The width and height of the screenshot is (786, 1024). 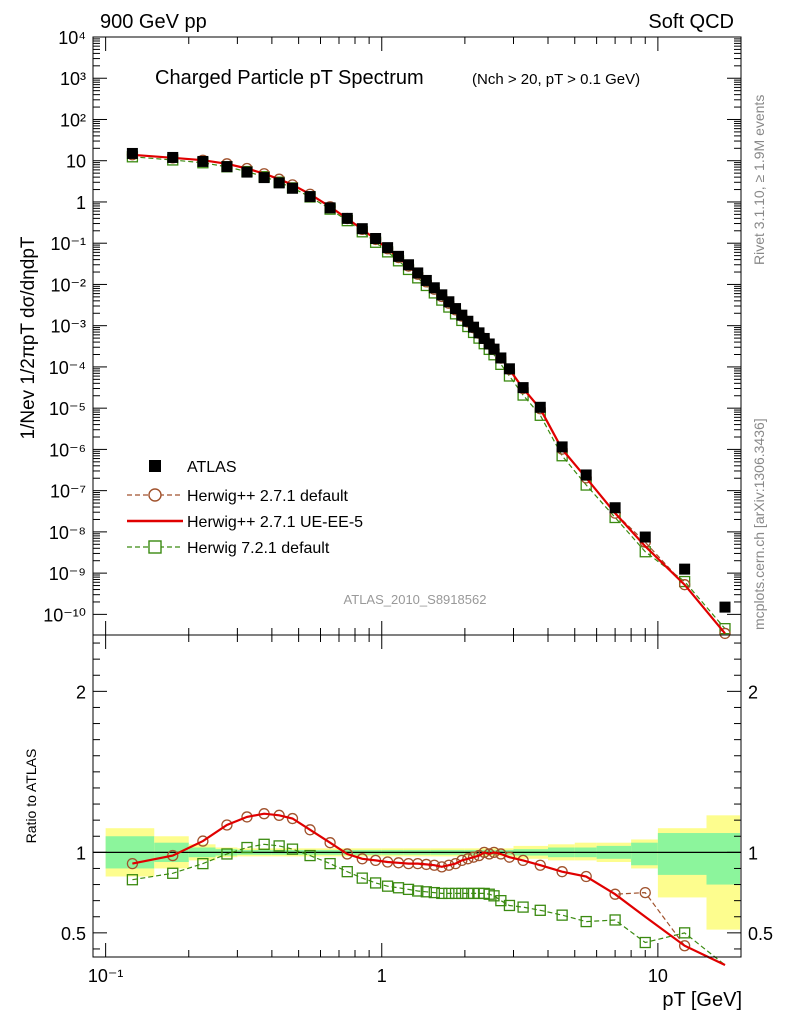 I want to click on y-tick-label: 10⁻¹, so click(x=68, y=244).